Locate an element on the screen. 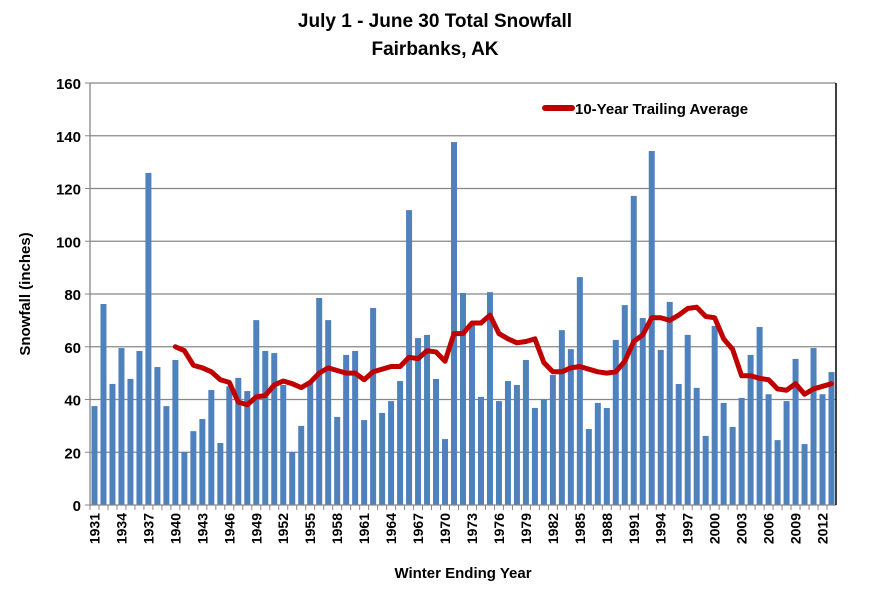  x-tick-label: 2009 is located at coordinates (796, 528).